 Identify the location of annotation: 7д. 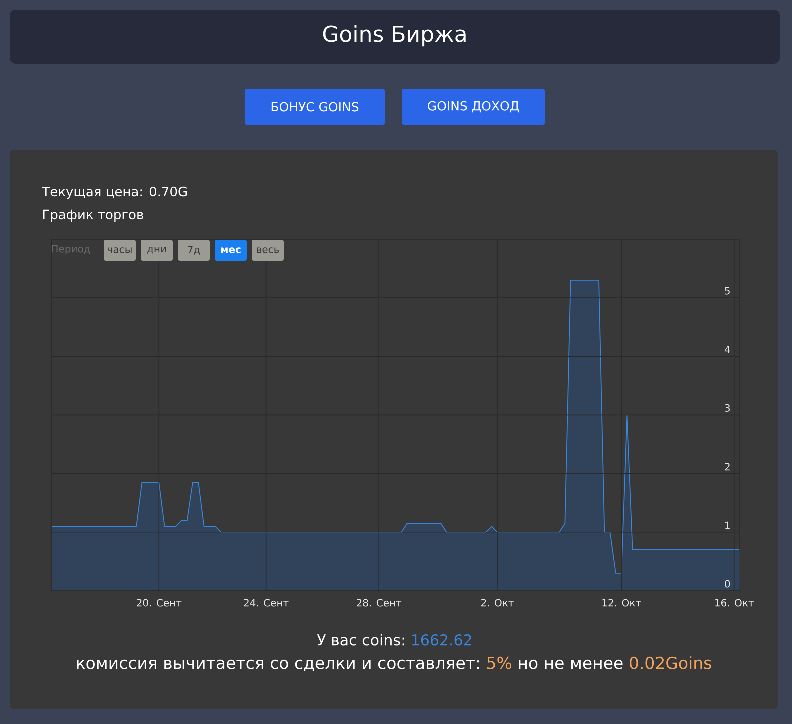
(194, 250).